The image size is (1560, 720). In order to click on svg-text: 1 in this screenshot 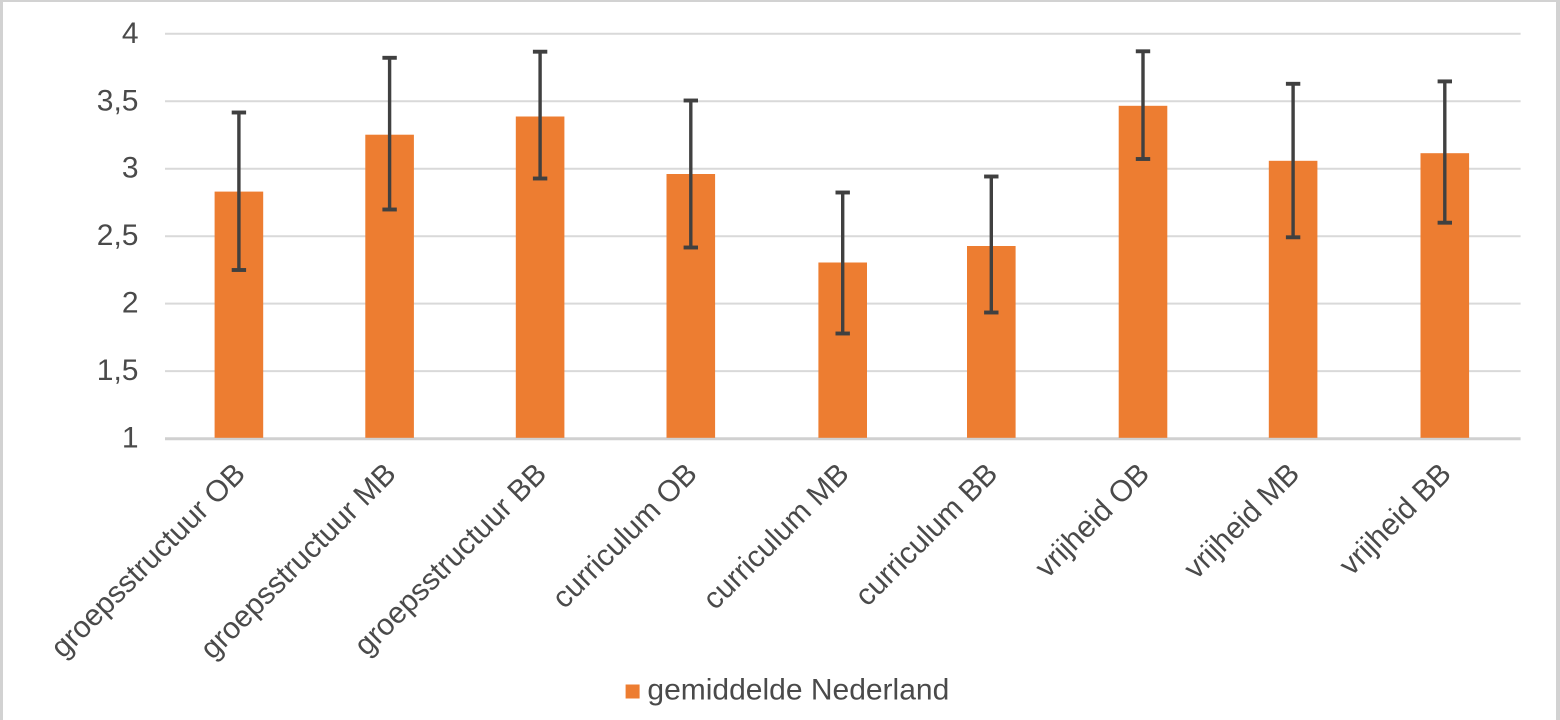, I will do `click(130, 438)`.